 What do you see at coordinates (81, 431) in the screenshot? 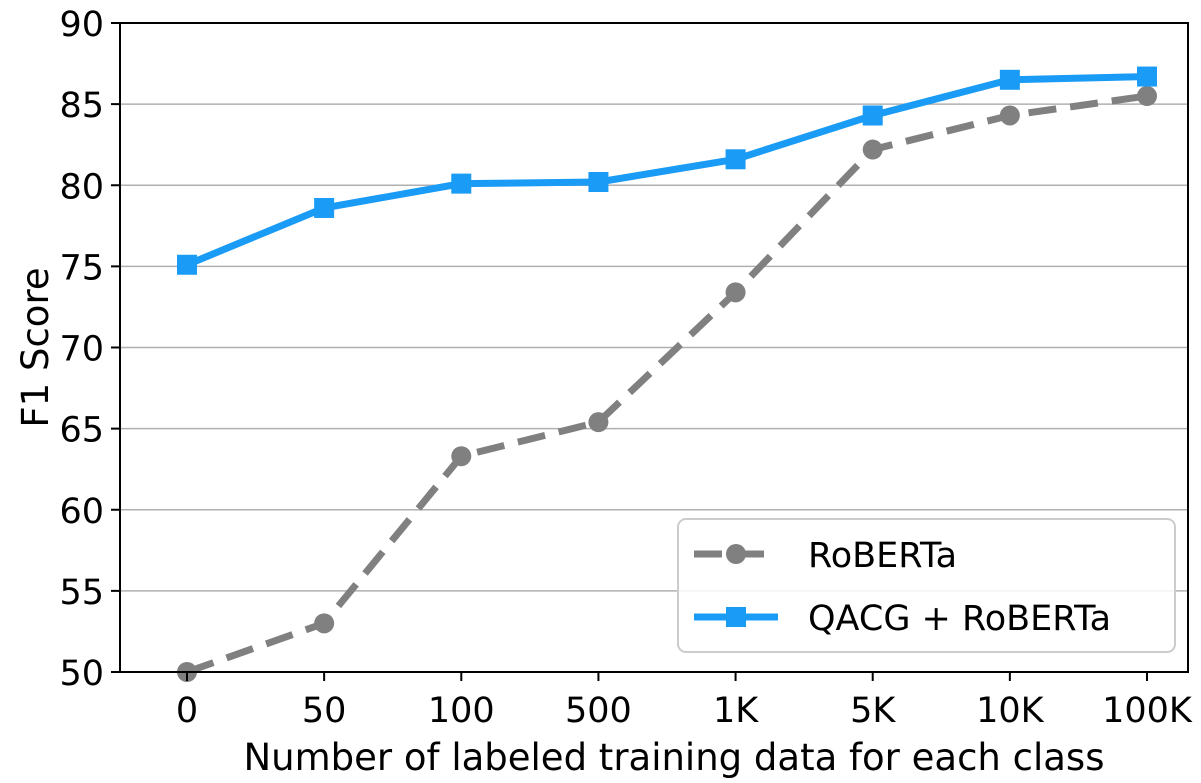
I see `y-tick-label: 65` at bounding box center [81, 431].